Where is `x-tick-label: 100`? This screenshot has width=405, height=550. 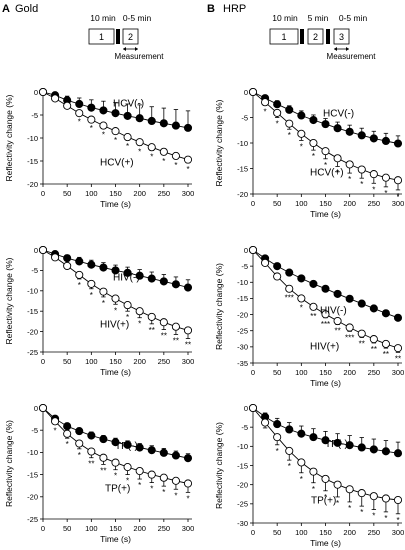 x-tick-label: 100 is located at coordinates (301, 203).